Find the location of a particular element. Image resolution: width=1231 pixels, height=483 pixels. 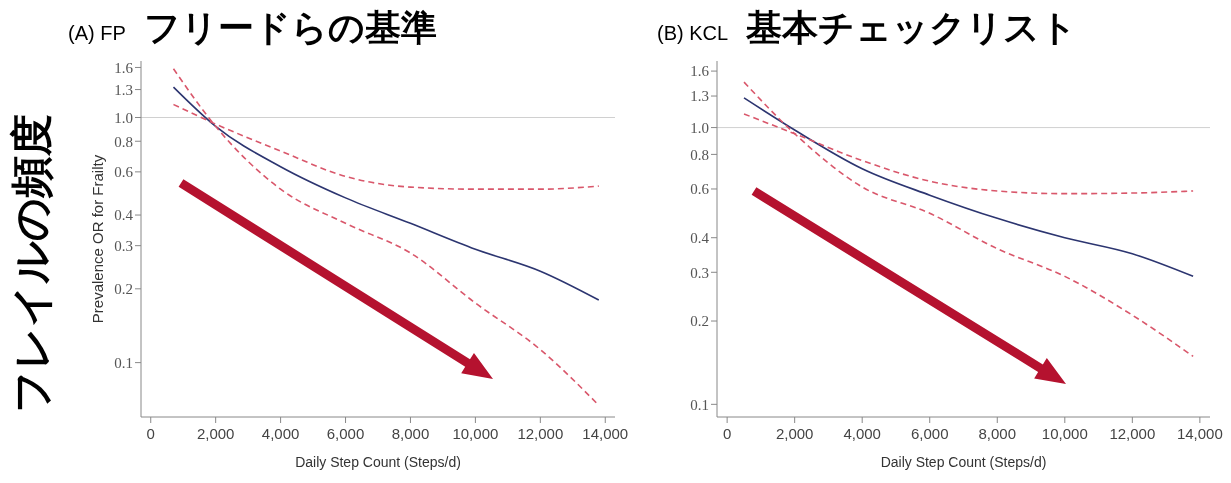

chart-subtitle: (B) KCL is located at coordinates (693, 33).